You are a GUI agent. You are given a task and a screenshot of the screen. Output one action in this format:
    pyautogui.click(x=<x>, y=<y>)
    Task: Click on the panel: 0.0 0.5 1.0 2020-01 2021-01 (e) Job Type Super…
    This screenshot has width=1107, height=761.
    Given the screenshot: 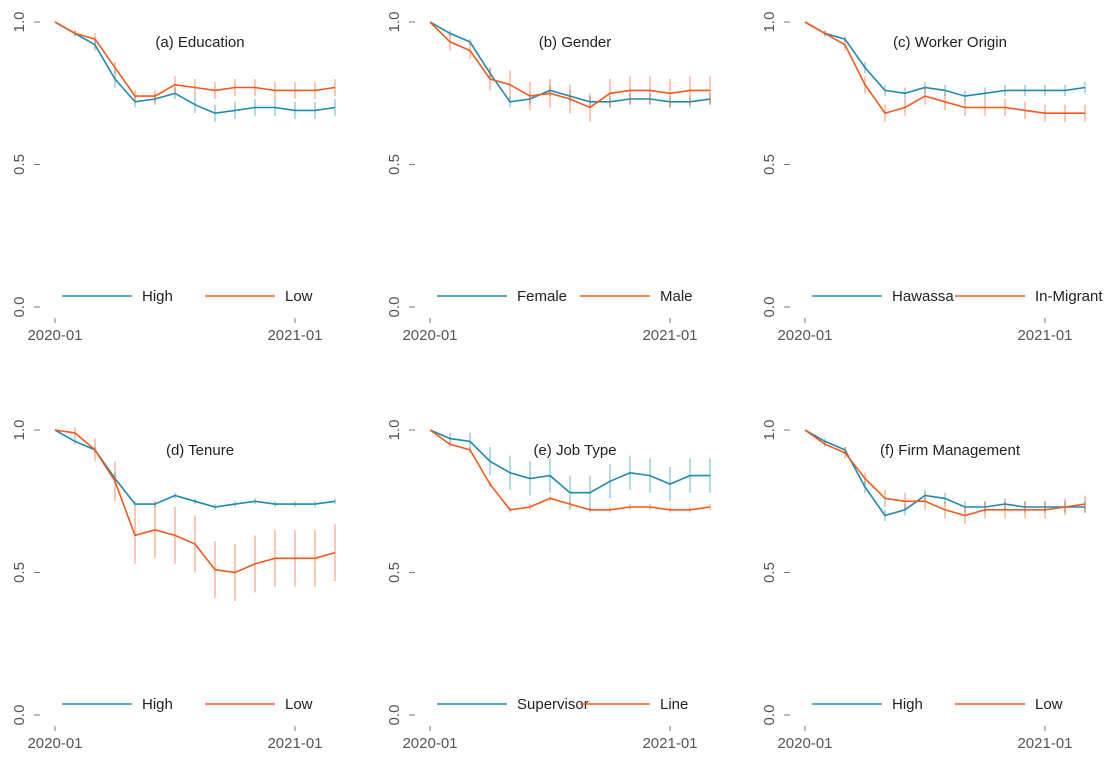 What is the action you would take?
    pyautogui.click(x=548, y=586)
    